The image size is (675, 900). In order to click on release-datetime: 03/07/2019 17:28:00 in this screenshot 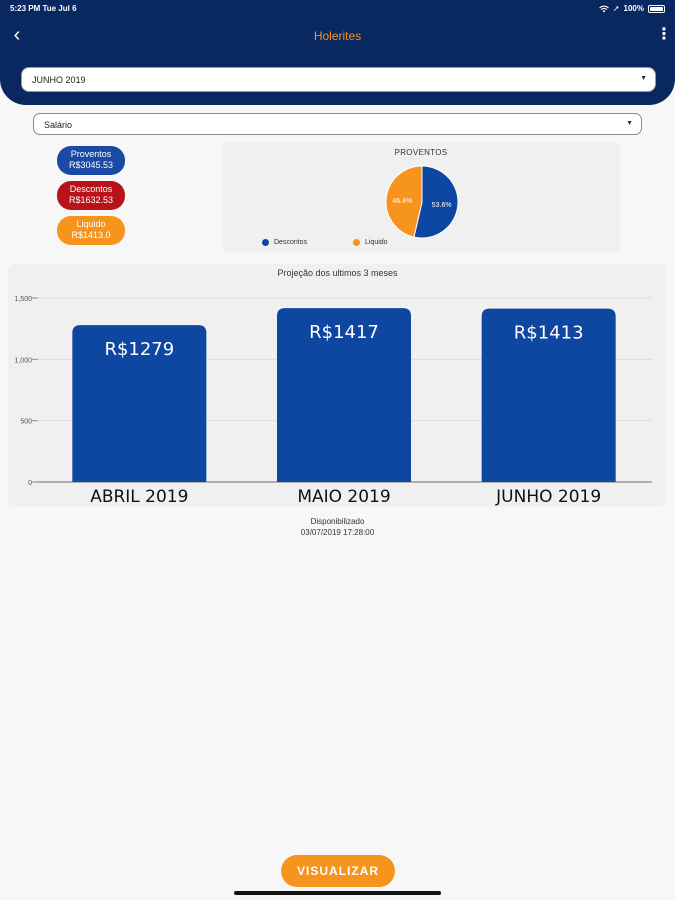, I will do `click(337, 532)`.